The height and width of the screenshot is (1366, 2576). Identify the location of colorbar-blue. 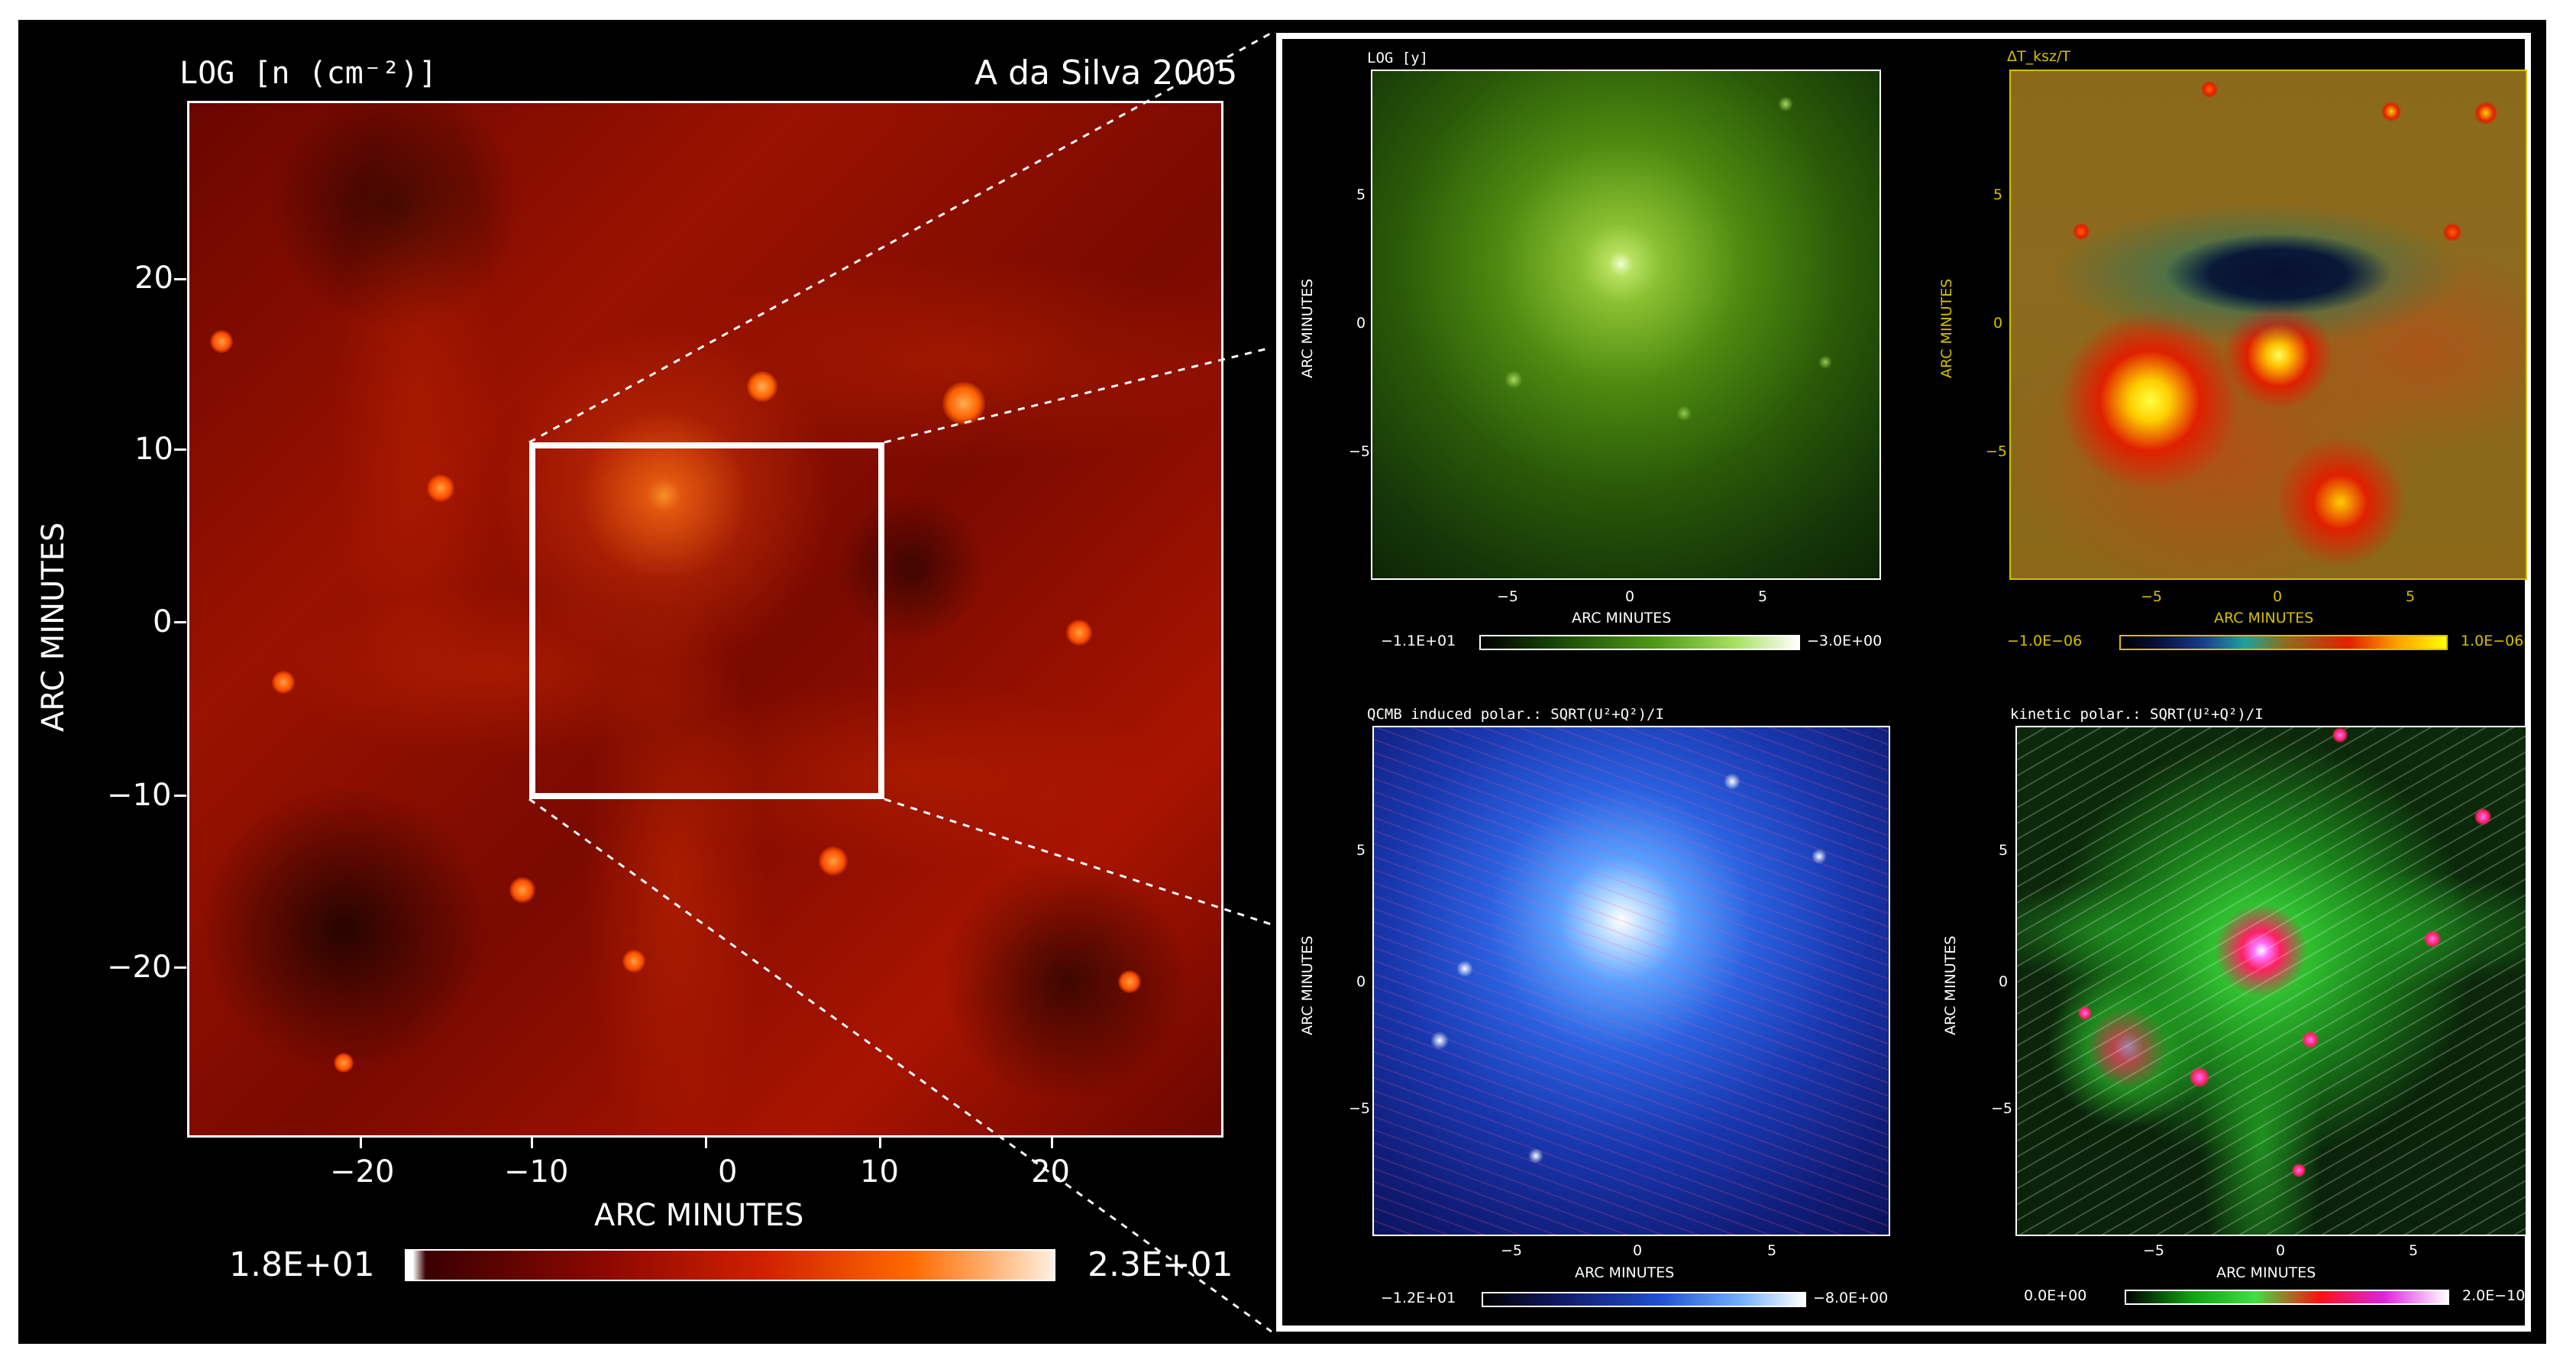
(1644, 1299).